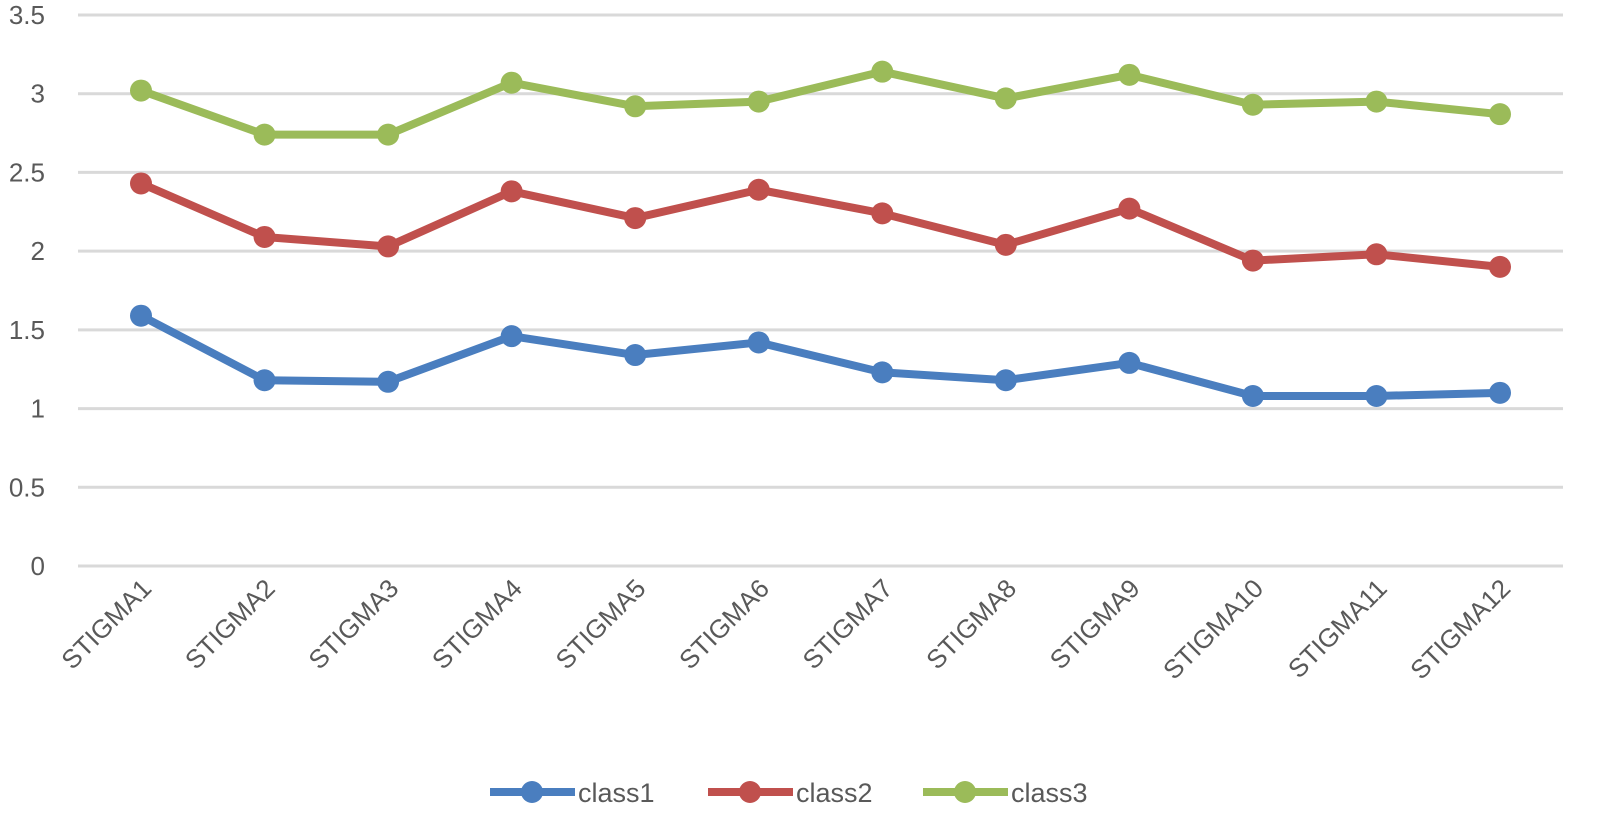 The image size is (1600, 826). What do you see at coordinates (230, 624) in the screenshot?
I see `x-tick-label: STIGMA2` at bounding box center [230, 624].